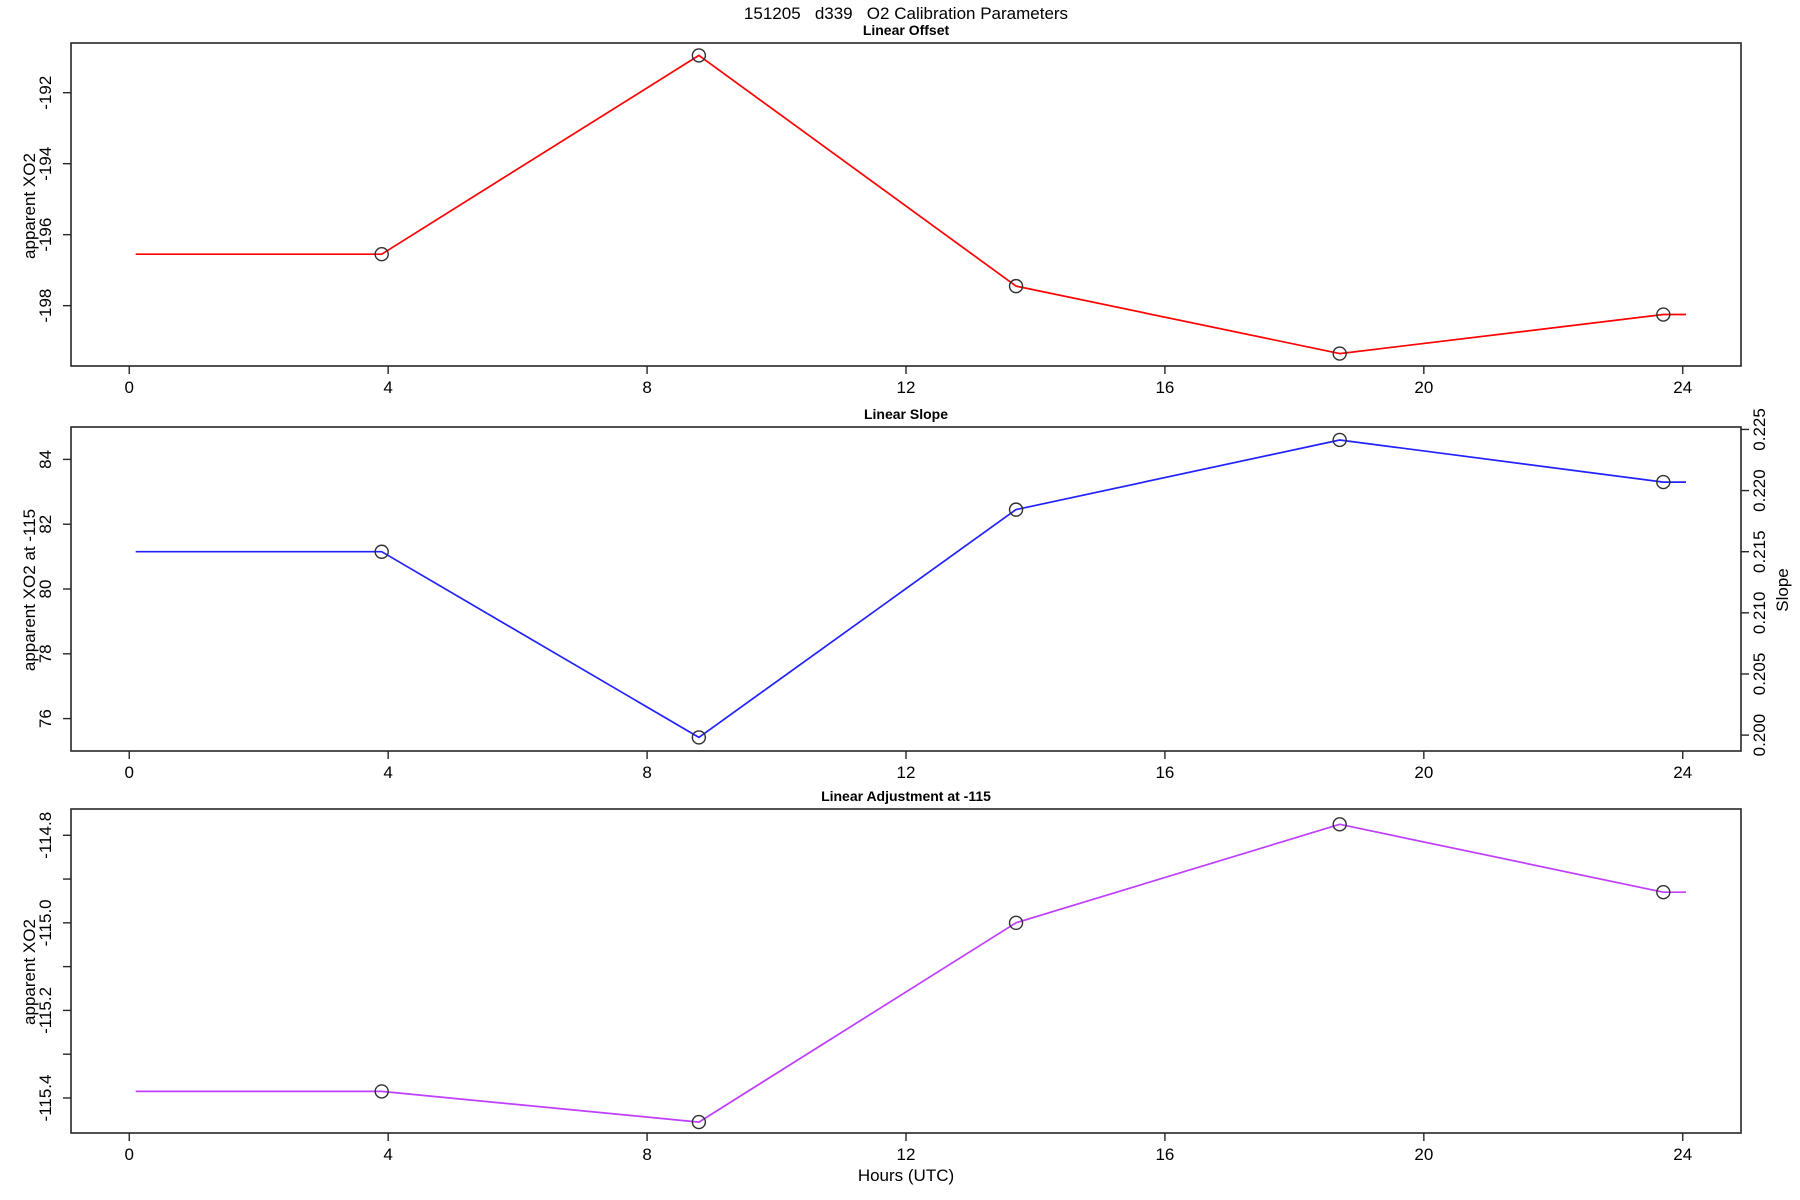  What do you see at coordinates (45, 718) in the screenshot?
I see `y-tick-label: 76` at bounding box center [45, 718].